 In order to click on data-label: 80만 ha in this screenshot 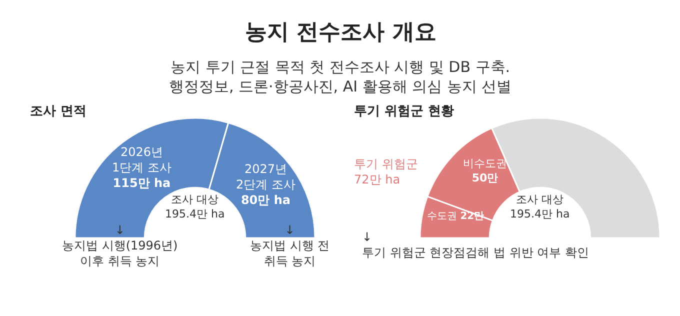, I will do `click(265, 200)`.